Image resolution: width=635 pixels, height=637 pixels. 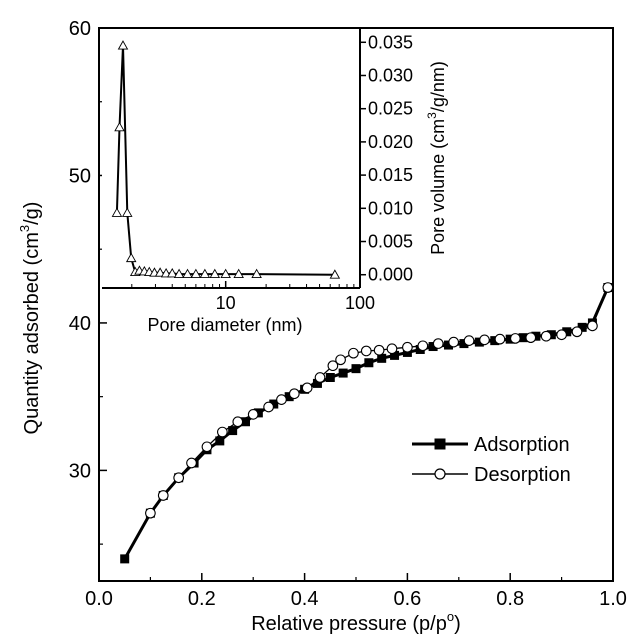 What do you see at coordinates (522, 475) in the screenshot?
I see `legend-desorption-label: Desorption` at bounding box center [522, 475].